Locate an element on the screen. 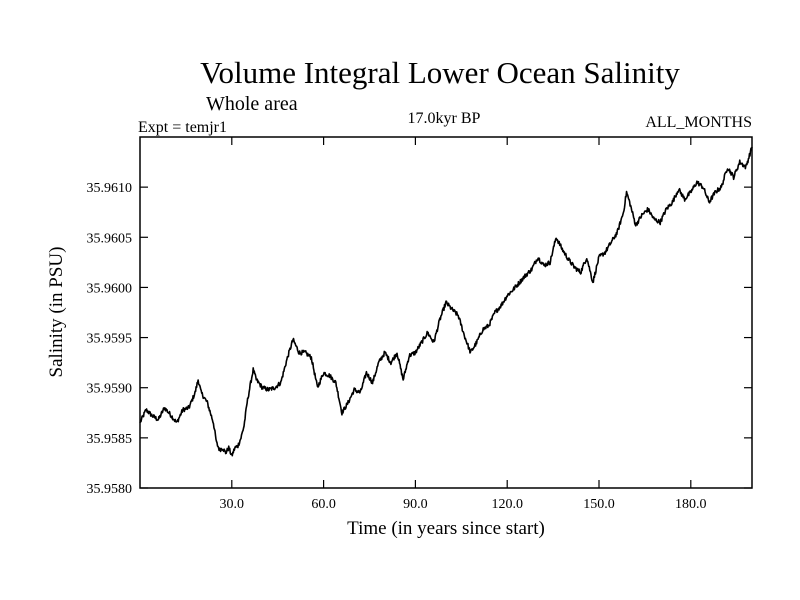 The image size is (800, 600). y-tick-label: 35.9580 is located at coordinates (110, 489).